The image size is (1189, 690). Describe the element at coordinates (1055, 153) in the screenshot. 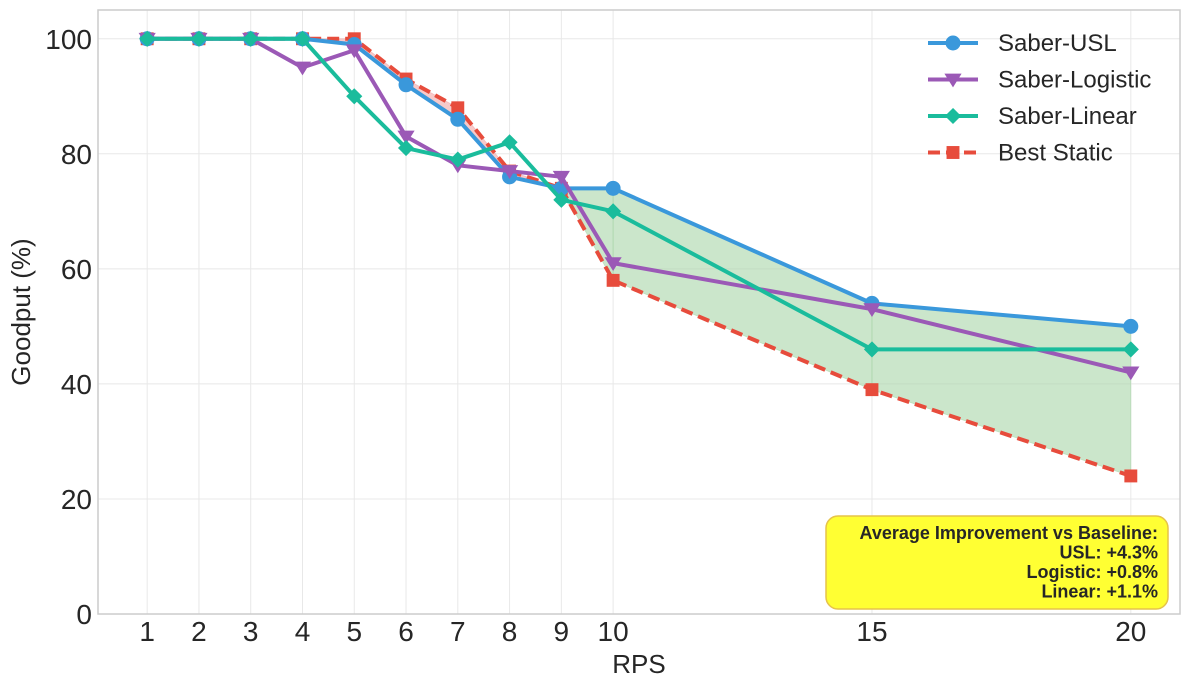

I see `legend-label: Best Static` at that location.